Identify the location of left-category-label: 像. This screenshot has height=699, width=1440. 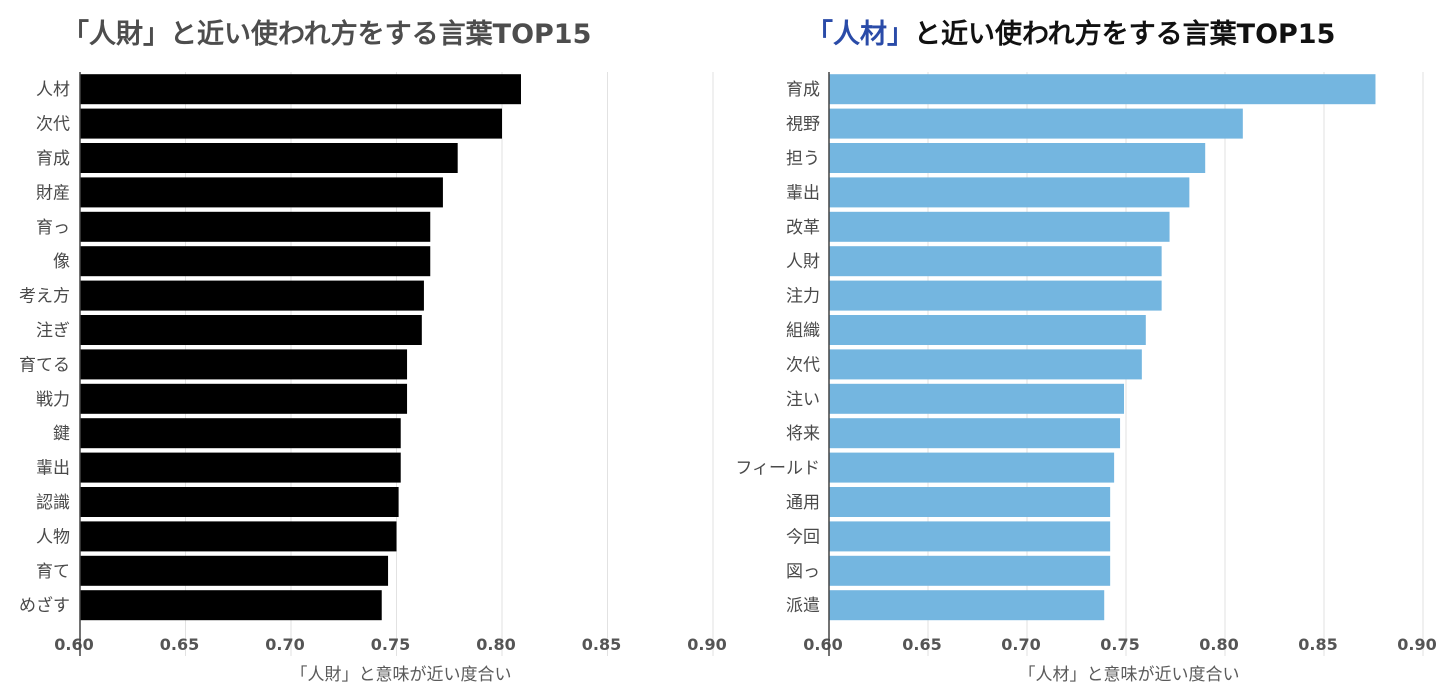
(61, 262).